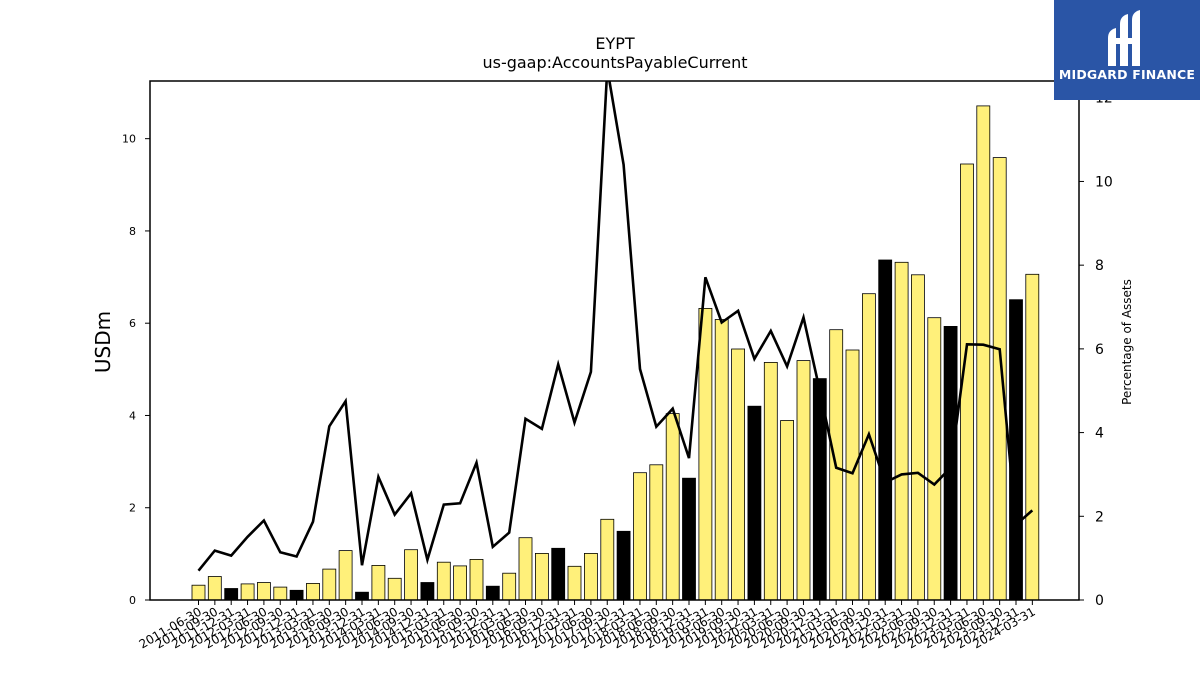 The height and width of the screenshot is (675, 1200). I want to click on y2-tick-label: 6, so click(1099, 350).